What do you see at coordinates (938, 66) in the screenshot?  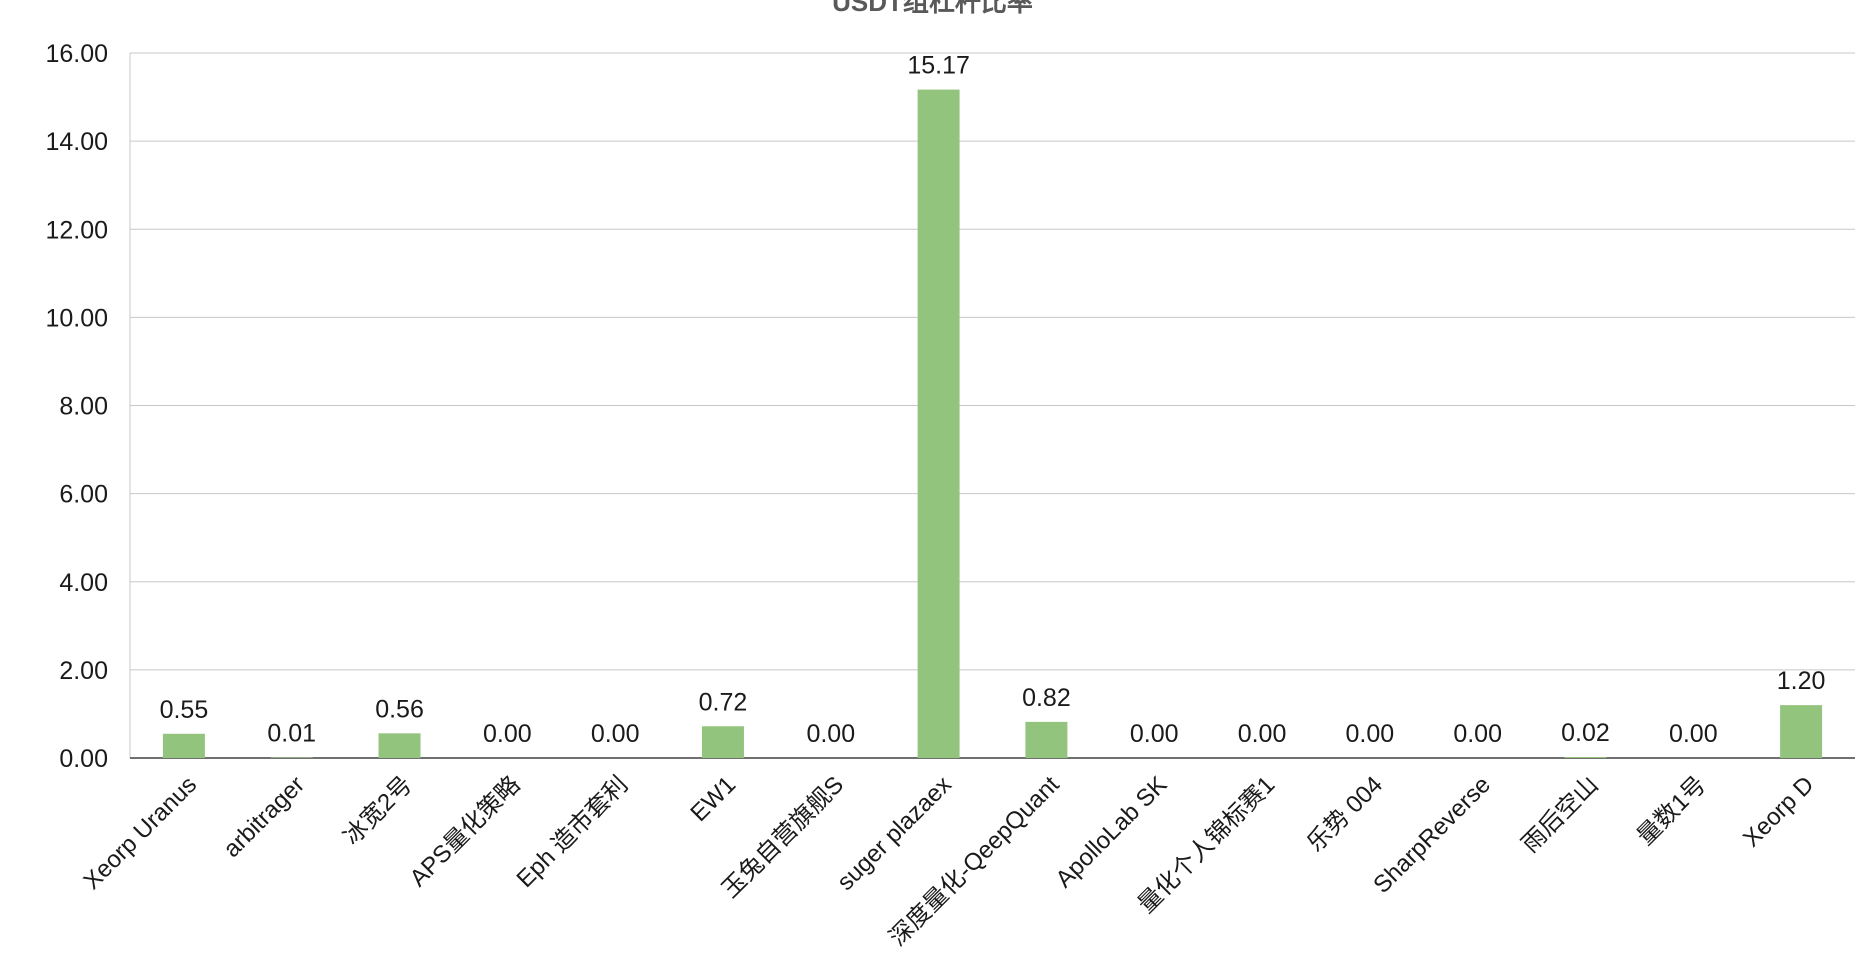 I see `data-label: 15.17` at bounding box center [938, 66].